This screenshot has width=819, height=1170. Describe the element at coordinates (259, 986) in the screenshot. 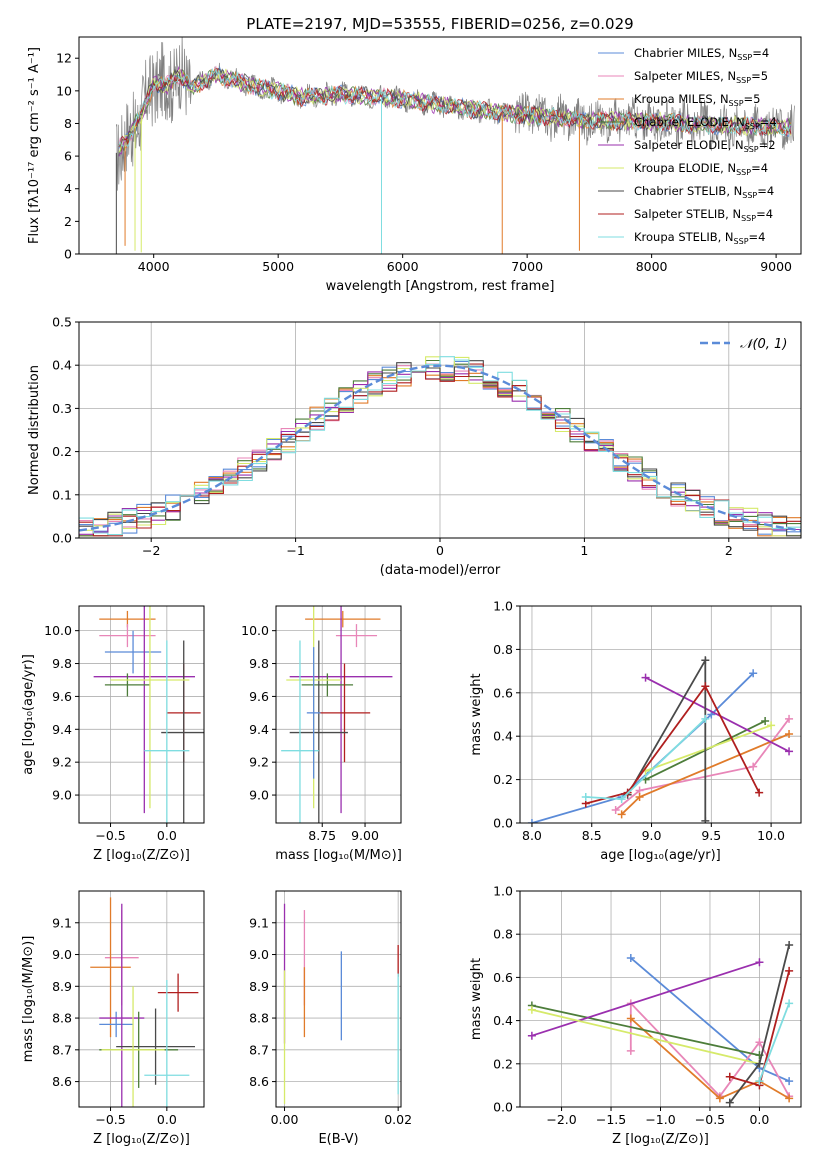

I see `y-tick-label: 8.9` at that location.